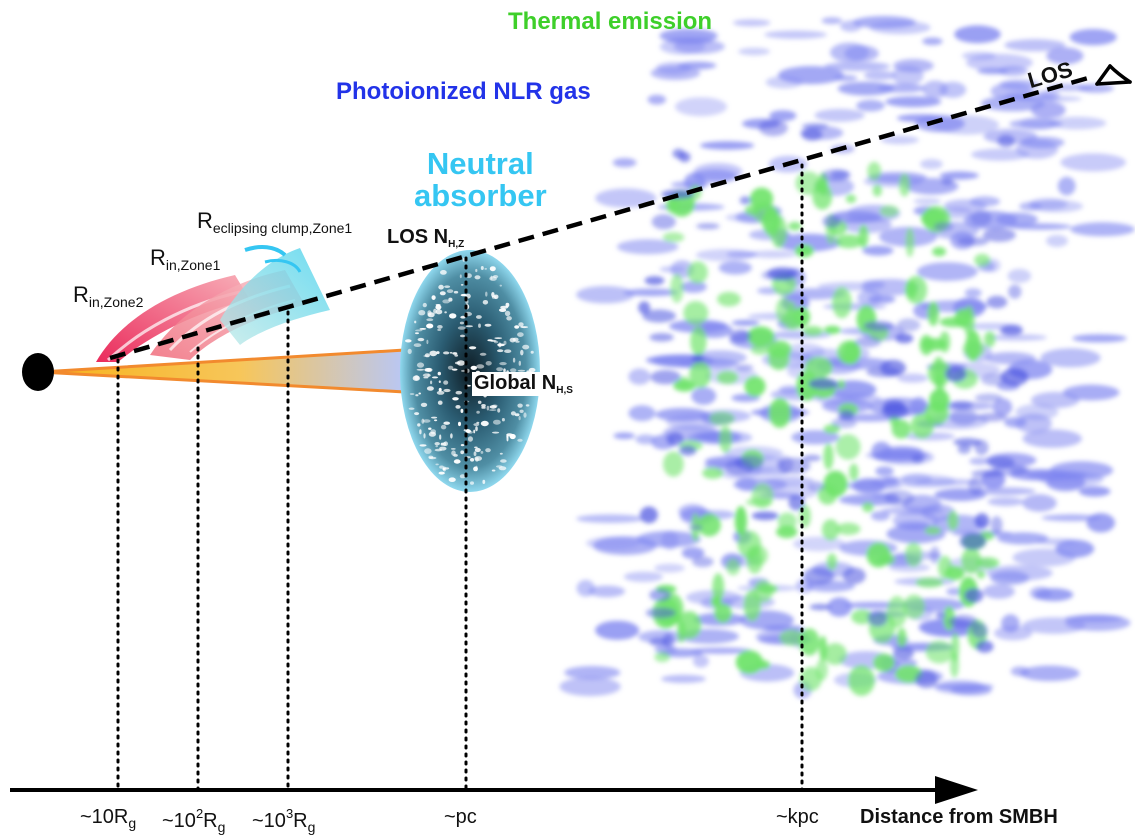 This screenshot has width=1135, height=835. Describe the element at coordinates (210, 821) in the screenshot. I see `tick-100rg-post: R` at that location.